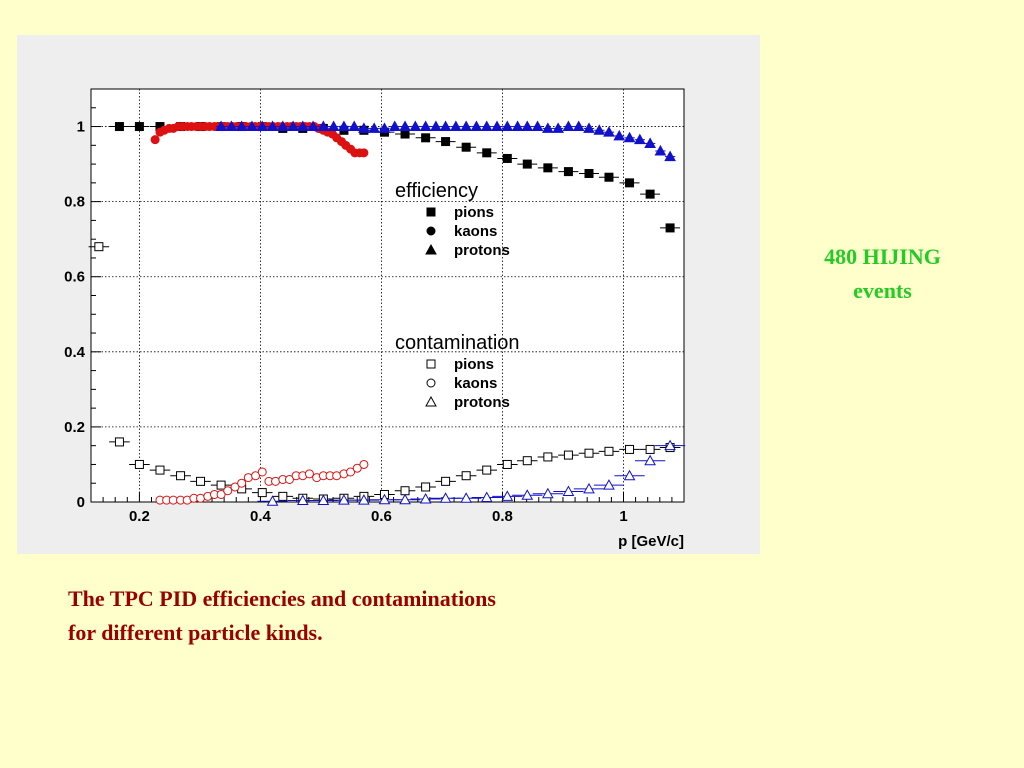 The height and width of the screenshot is (768, 1024). I want to click on series-contamination-protons, so click(471, 472).